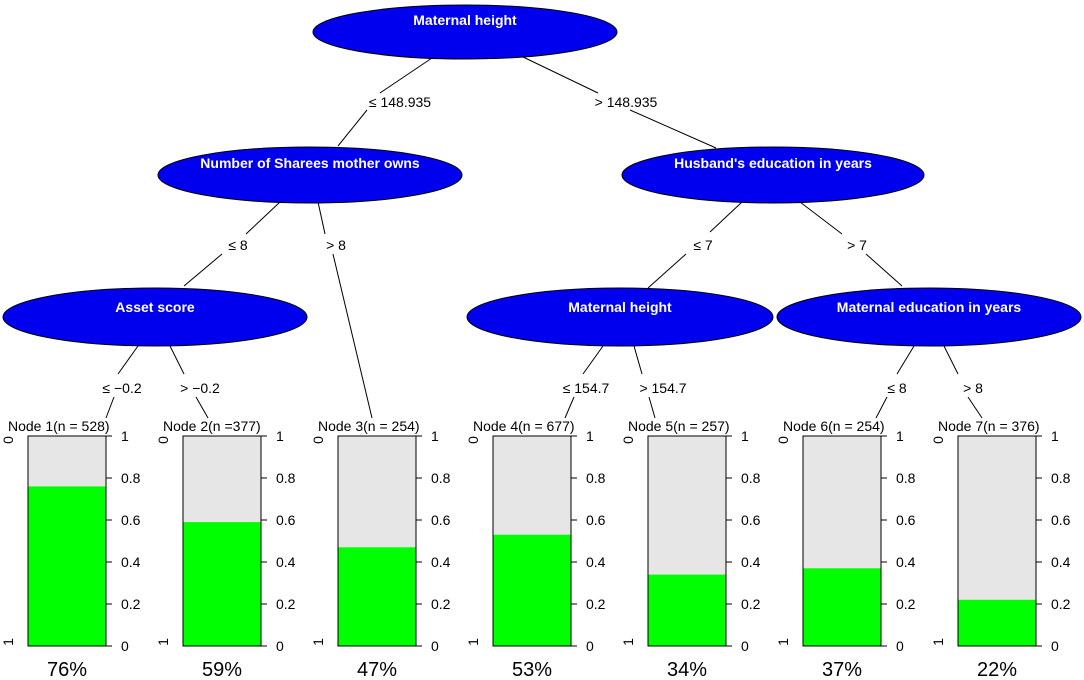 Image resolution: width=1084 pixels, height=680 pixels. I want to click on edge-label-rl-right: > 154.7, so click(662, 388).